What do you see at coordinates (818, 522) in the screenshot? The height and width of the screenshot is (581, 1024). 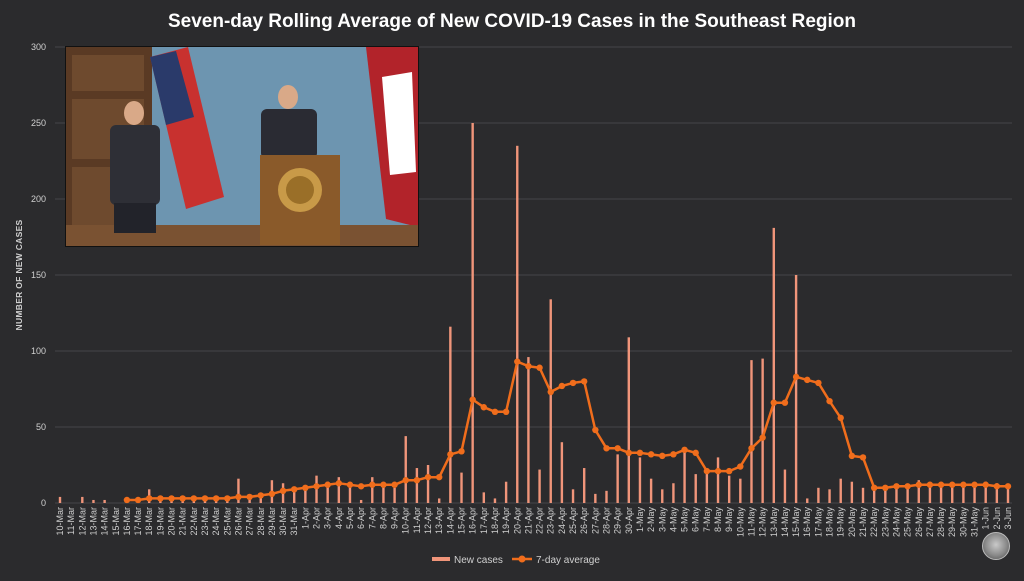 I see `x-tick-label: 17-May` at bounding box center [818, 522].